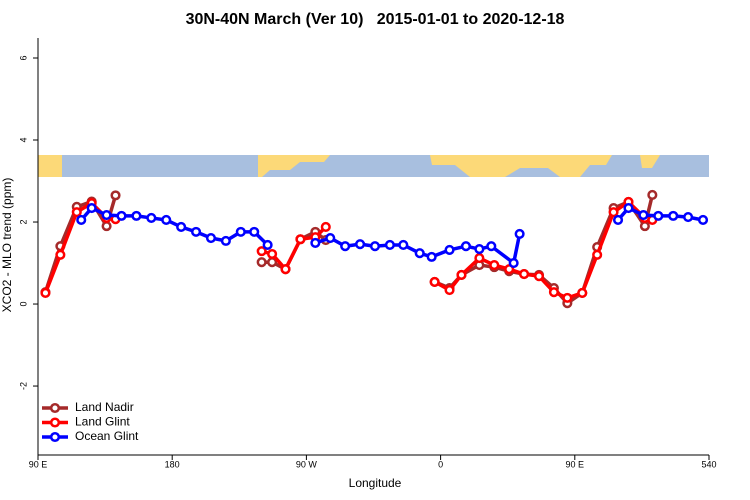  Describe the element at coordinates (23, 140) in the screenshot. I see `y-tick-label: 4` at that location.